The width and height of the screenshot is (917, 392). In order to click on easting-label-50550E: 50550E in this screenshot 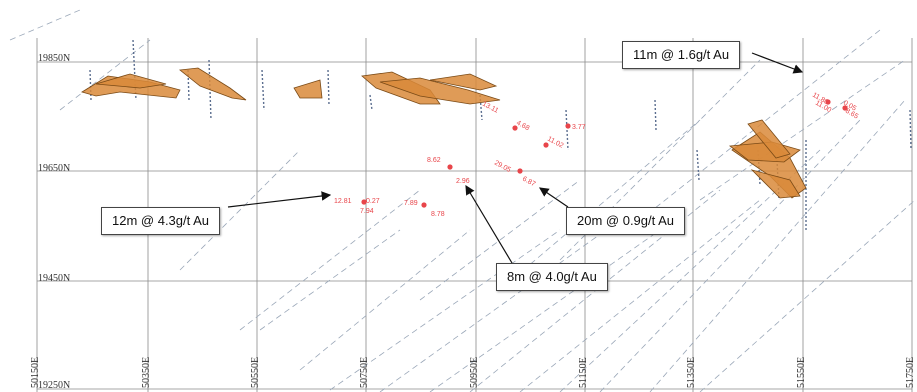, I will do `click(255, 372)`.